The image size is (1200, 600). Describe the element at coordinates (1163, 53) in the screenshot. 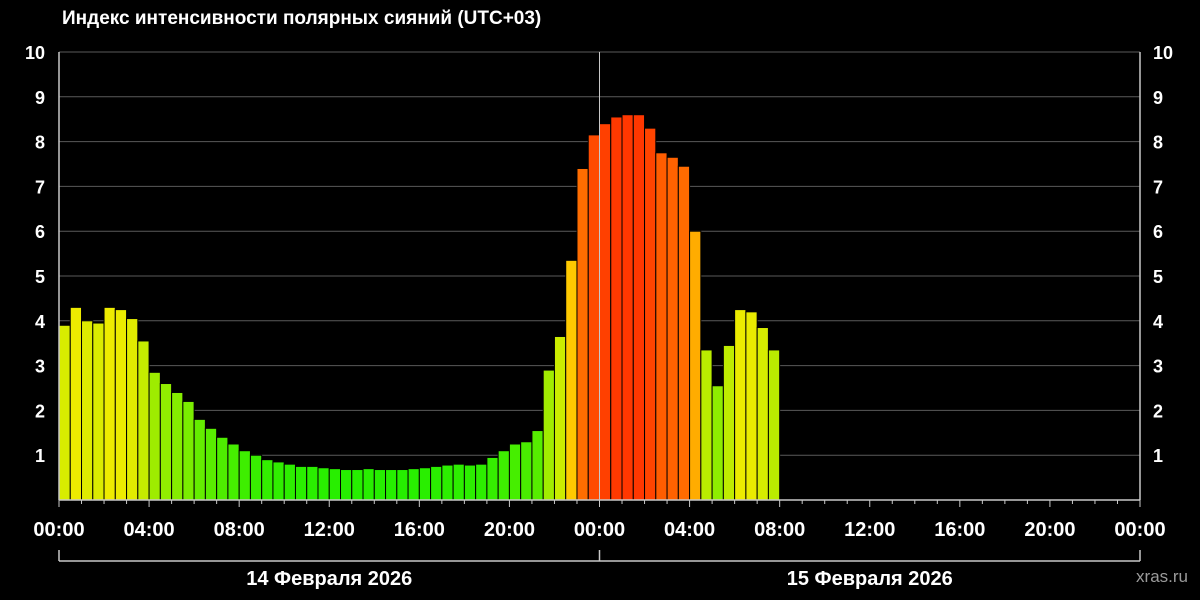

I see `y-tick-label-right: 10` at that location.